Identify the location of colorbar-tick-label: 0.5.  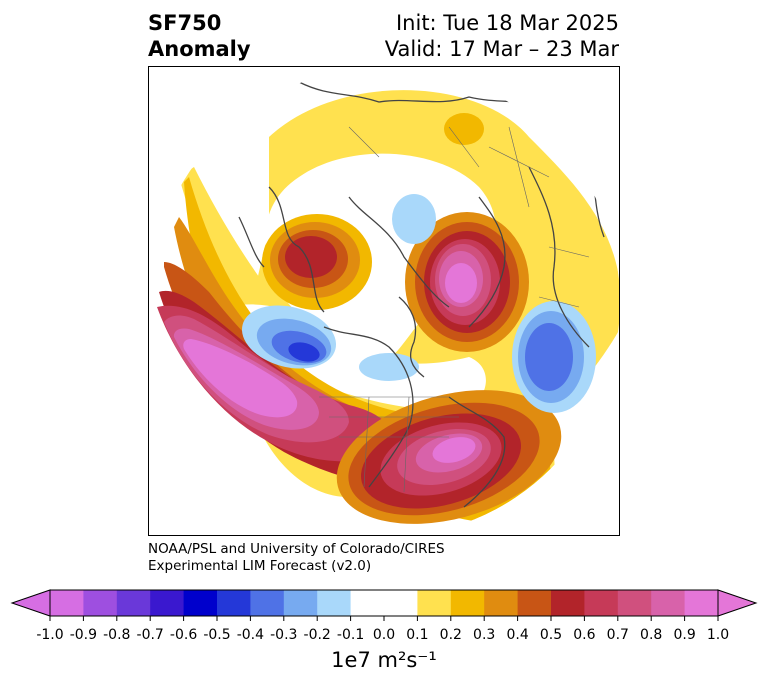
(551, 635).